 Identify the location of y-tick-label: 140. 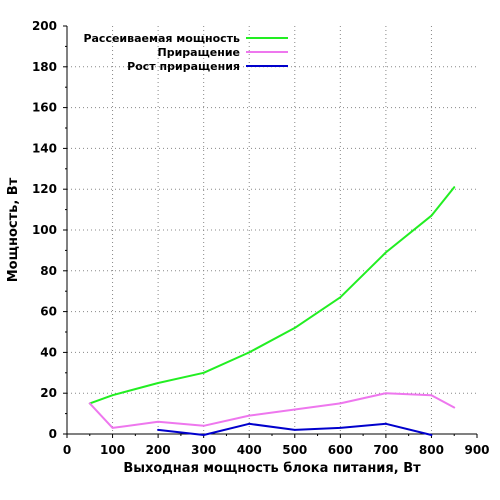
(44, 148).